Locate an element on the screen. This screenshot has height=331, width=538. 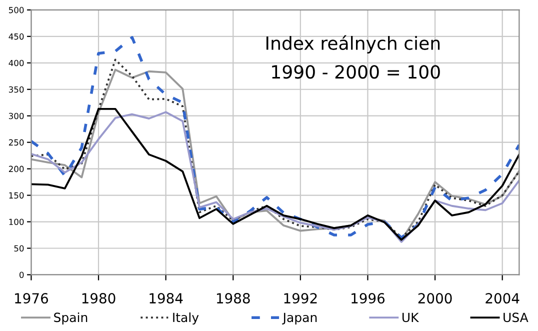
legend-label: Japan is located at coordinates (299, 318).